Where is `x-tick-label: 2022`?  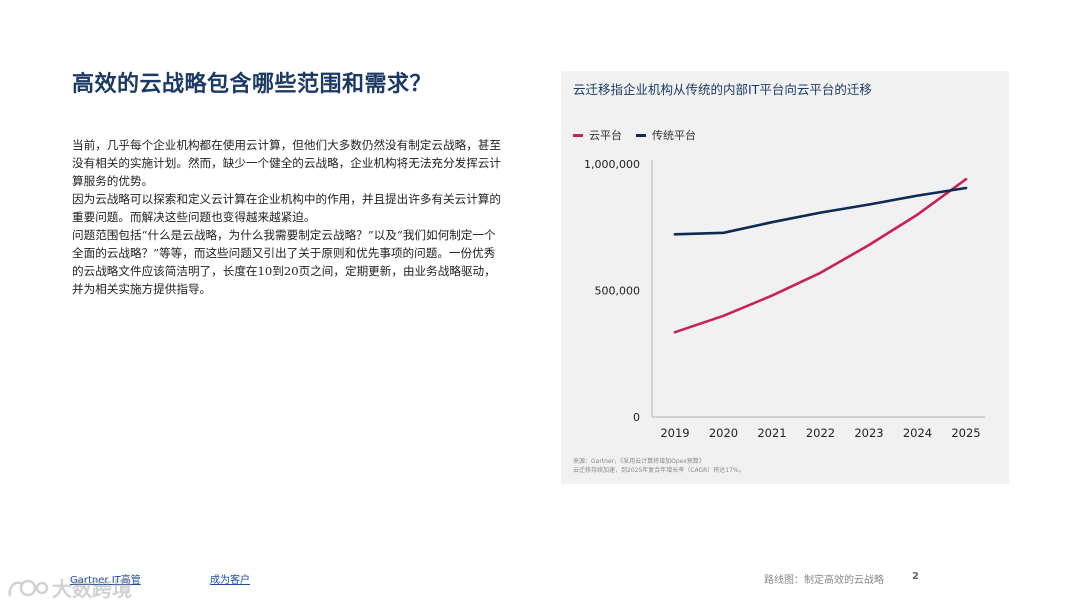
x-tick-label: 2022 is located at coordinates (820, 433).